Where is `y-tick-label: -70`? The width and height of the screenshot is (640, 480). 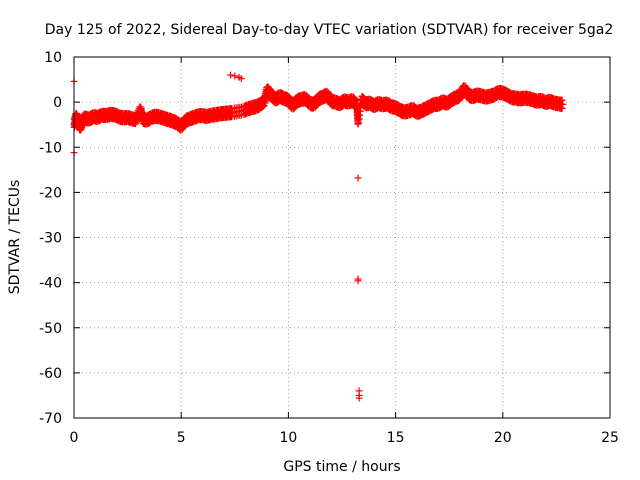 y-tick-label: -70 is located at coordinates (50, 419).